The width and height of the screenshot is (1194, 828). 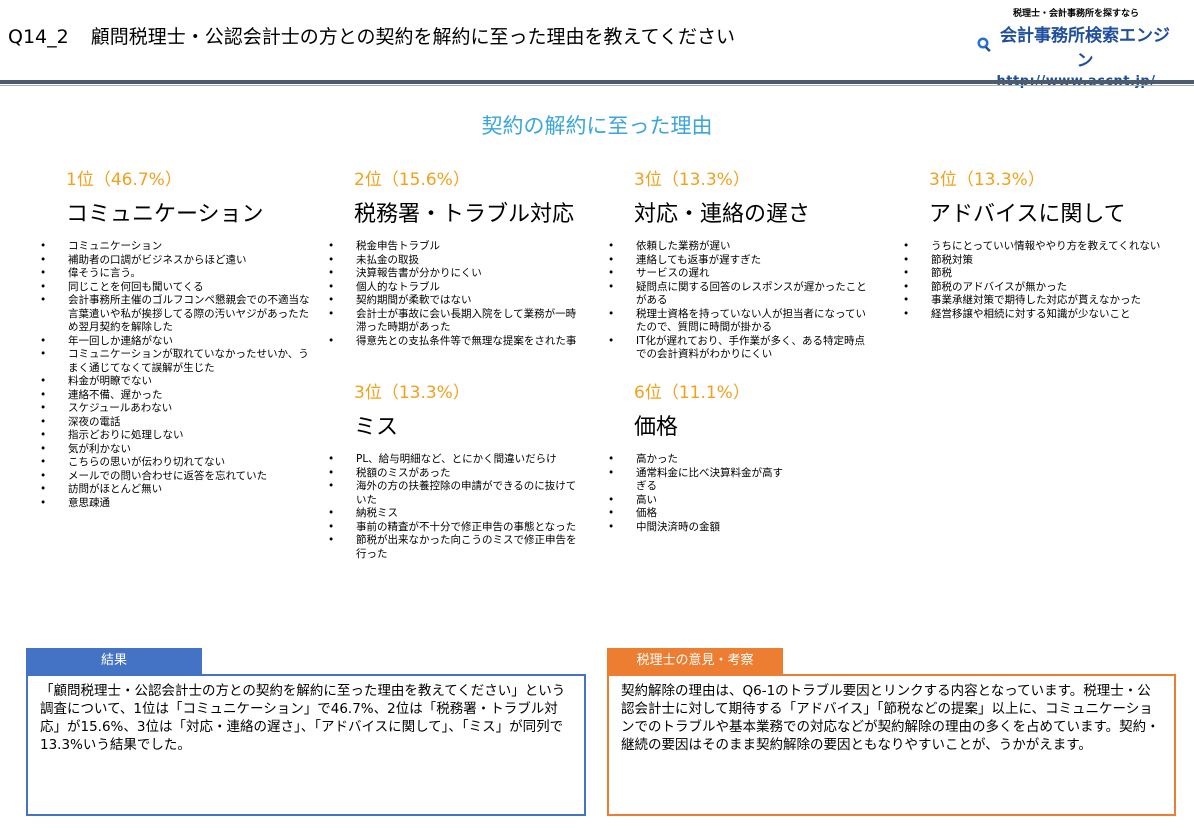 What do you see at coordinates (984, 46) in the screenshot?
I see `magnifier-icon` at bounding box center [984, 46].